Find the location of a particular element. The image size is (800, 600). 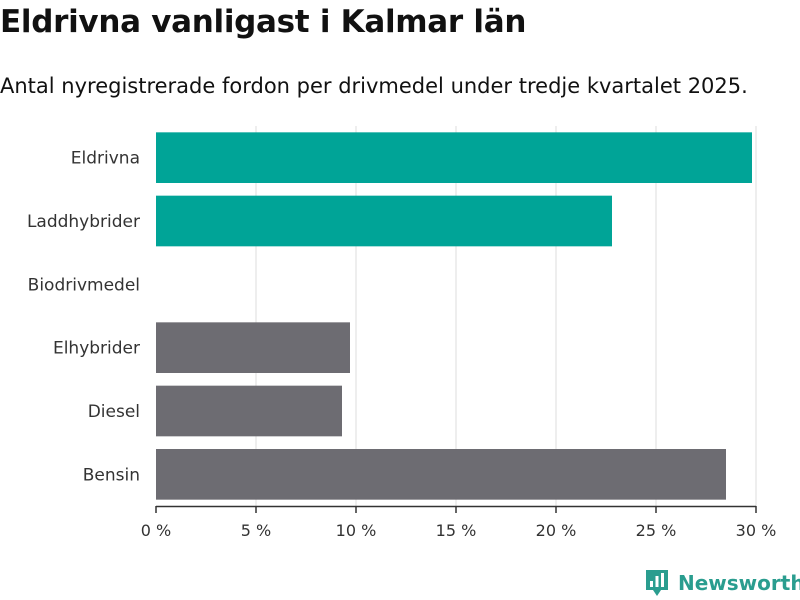

brand-logo: Newsworthy is located at coordinates (722, 583).